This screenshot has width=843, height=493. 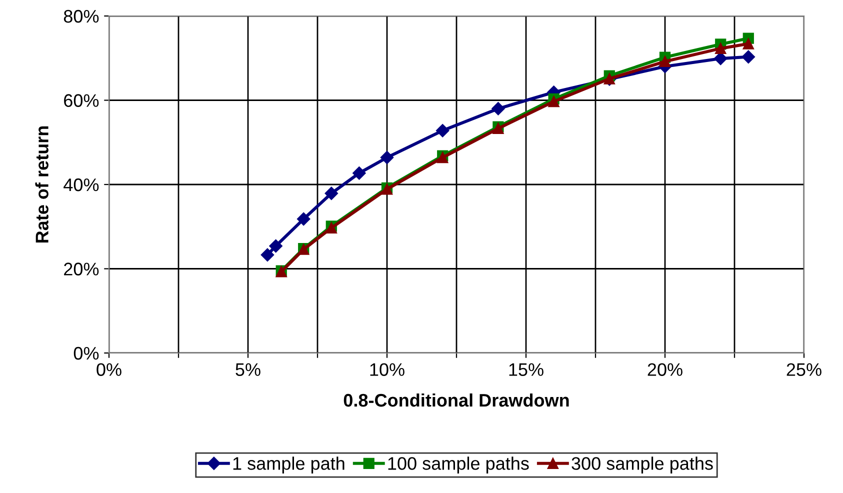 I want to click on x-axis-title: 0.8-Conditional Drawdown, so click(x=456, y=400).